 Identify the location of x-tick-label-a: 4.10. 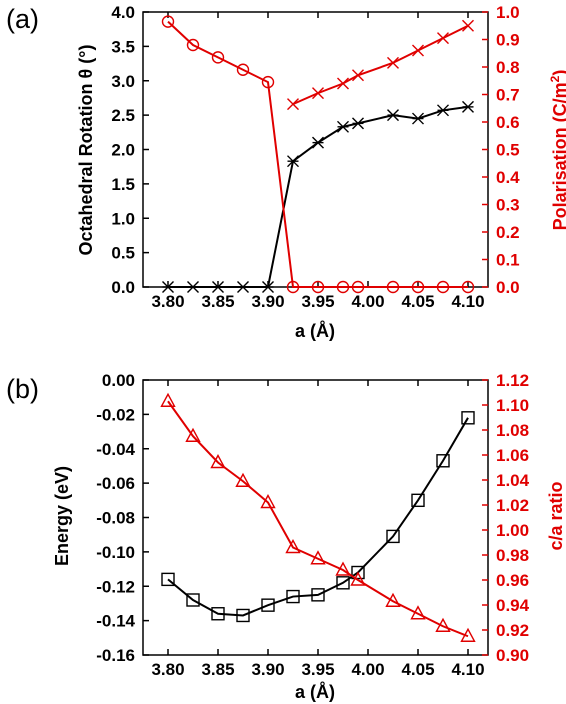
(467, 301).